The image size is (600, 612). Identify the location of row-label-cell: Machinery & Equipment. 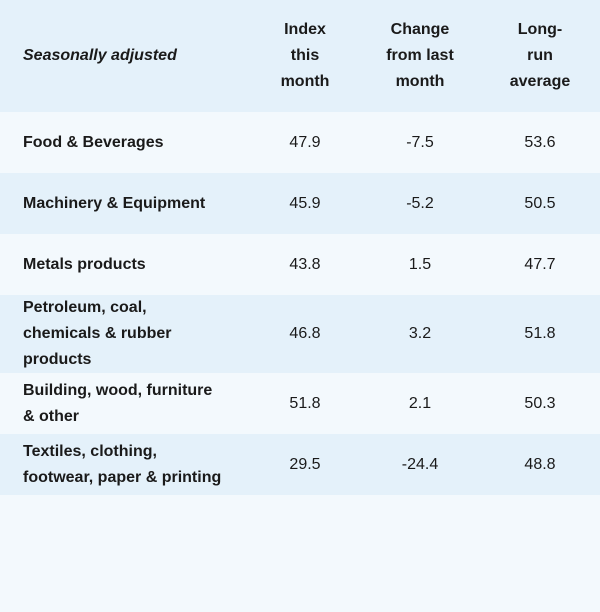
(125, 203).